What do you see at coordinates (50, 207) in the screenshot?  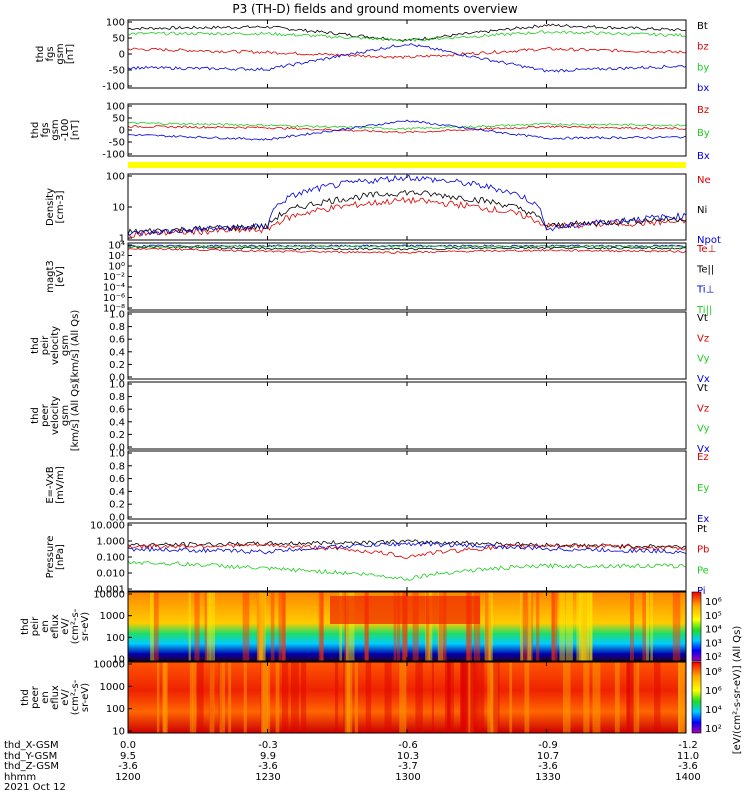 I see `y-axis-label: Density` at bounding box center [50, 207].